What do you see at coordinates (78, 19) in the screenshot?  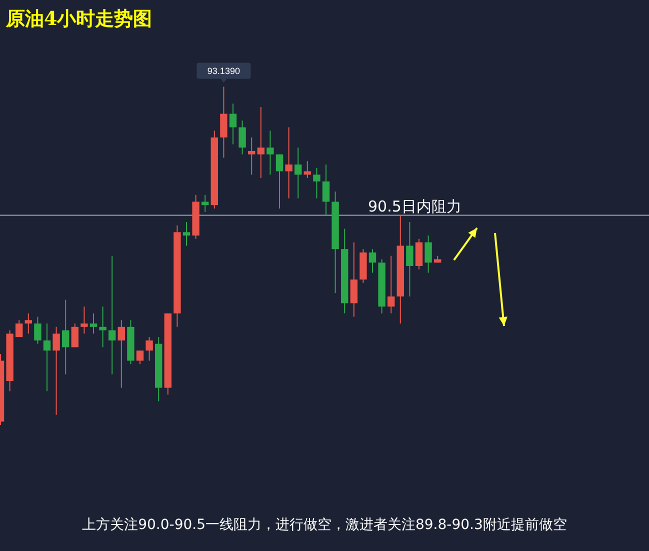 I see `chart-title: 原油4小时走势图` at bounding box center [78, 19].